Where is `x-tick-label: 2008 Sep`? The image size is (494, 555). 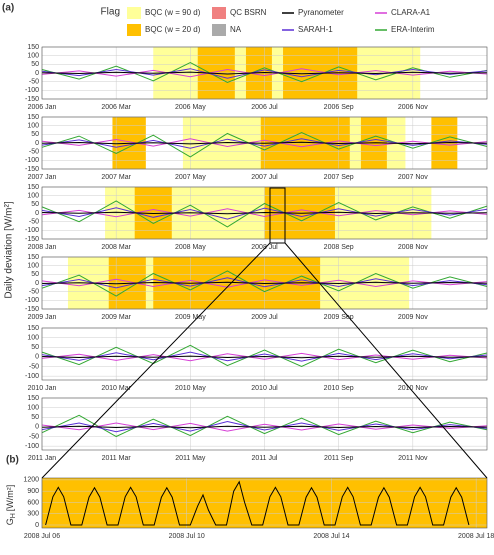 x-tick-label: 2008 Sep is located at coordinates (339, 247).